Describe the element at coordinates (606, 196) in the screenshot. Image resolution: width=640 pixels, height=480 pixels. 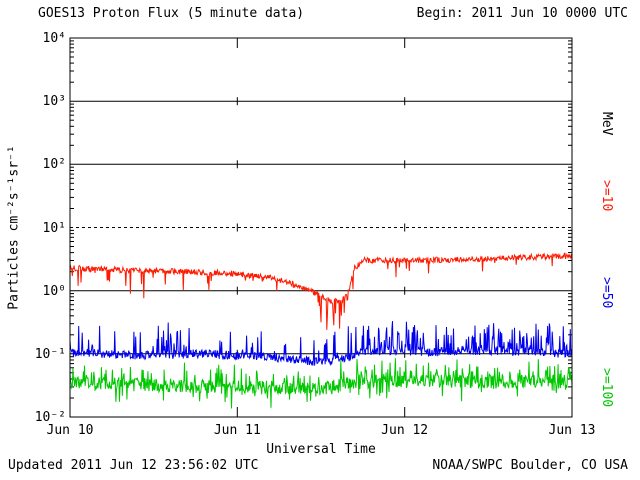
I see `legend-ge10: >=10` at that location.